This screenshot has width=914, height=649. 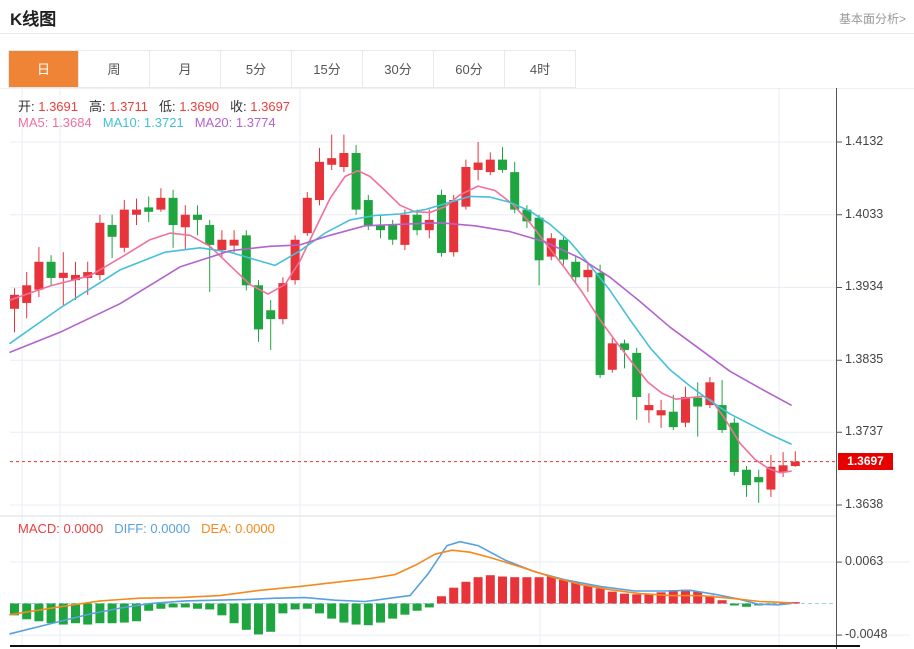 I want to click on tab-月: 月, so click(x=185, y=69).